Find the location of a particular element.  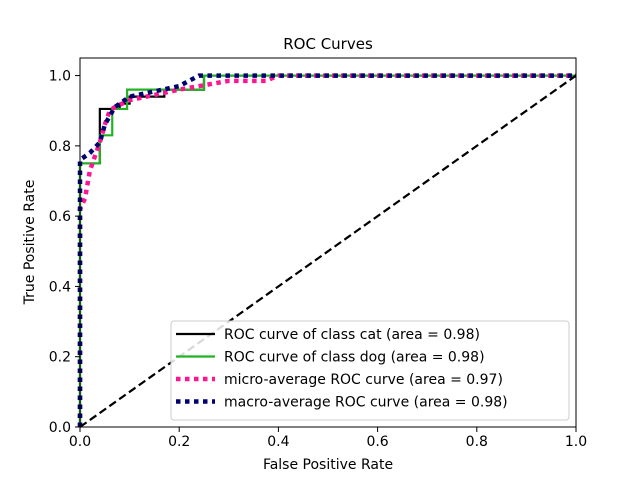

y-tick-label: 0.8 is located at coordinates (60, 147).